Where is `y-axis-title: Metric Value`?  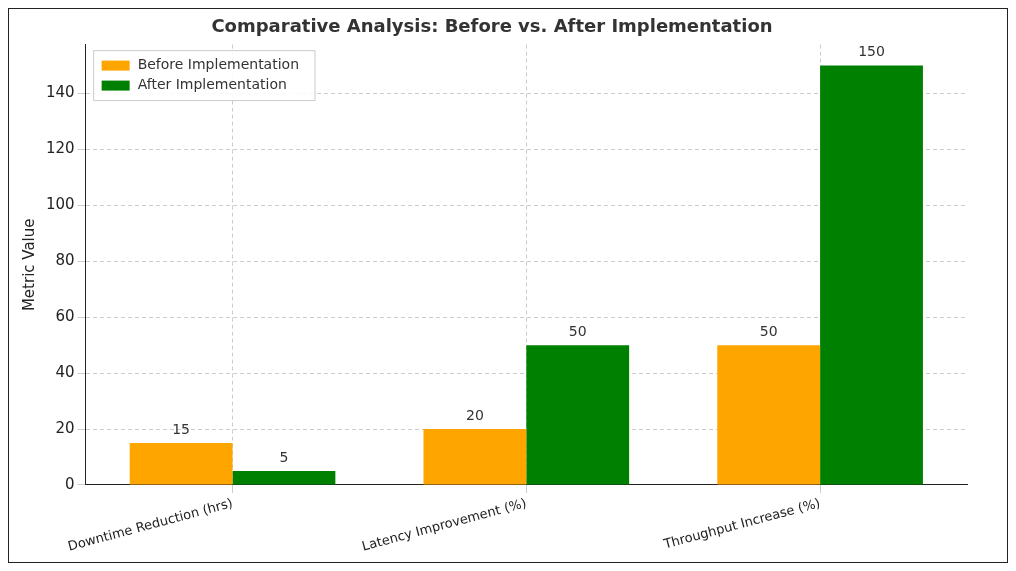
y-axis-title: Metric Value is located at coordinates (28, 265).